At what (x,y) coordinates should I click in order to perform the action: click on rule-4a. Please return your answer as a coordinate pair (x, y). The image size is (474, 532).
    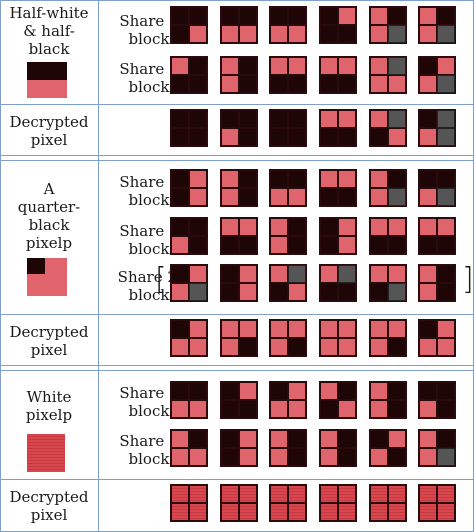
    Looking at the image, I should click on (237, 365).